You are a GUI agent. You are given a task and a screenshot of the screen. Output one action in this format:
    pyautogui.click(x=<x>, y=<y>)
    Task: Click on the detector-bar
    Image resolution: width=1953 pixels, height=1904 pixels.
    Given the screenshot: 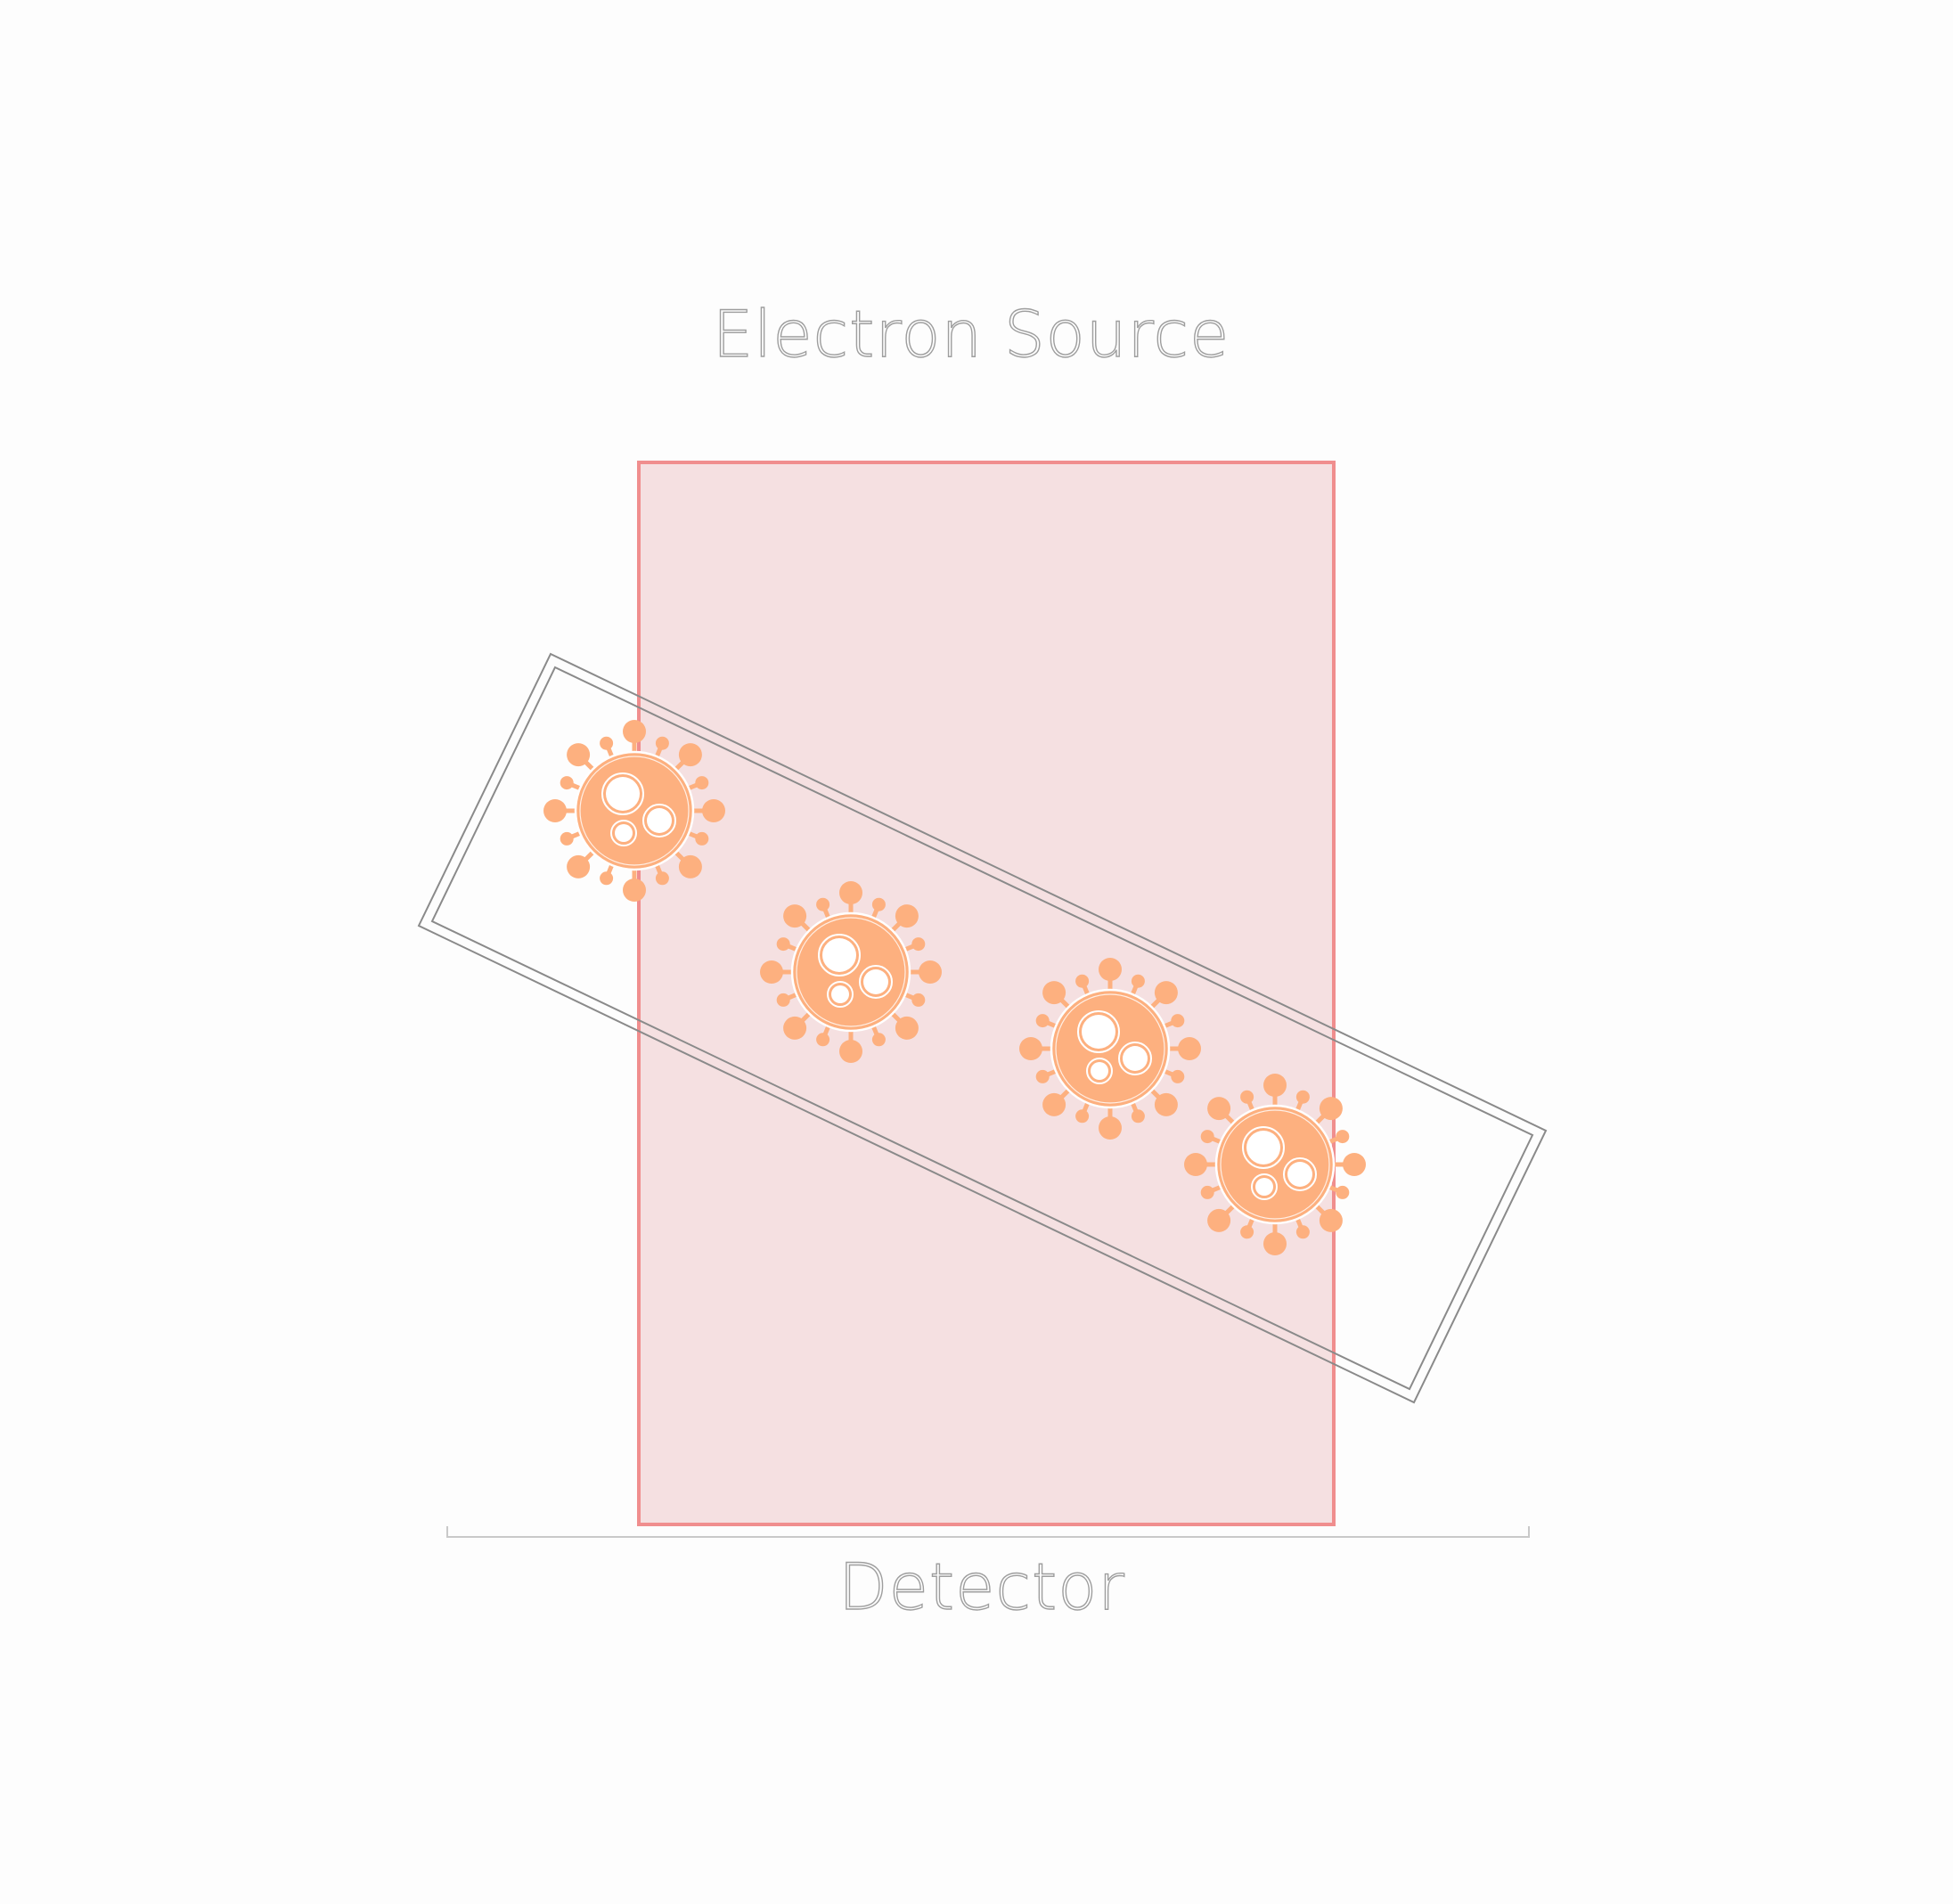 What is the action you would take?
    pyautogui.click(x=988, y=1532)
    